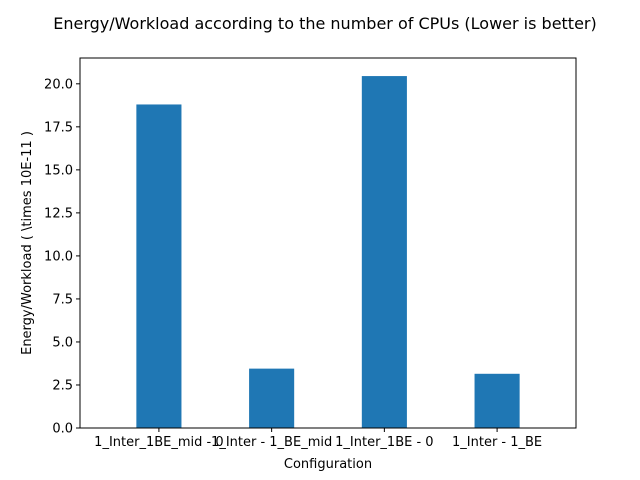 The width and height of the screenshot is (640, 480). I want to click on y-tick-label: 12.5, so click(58, 213).